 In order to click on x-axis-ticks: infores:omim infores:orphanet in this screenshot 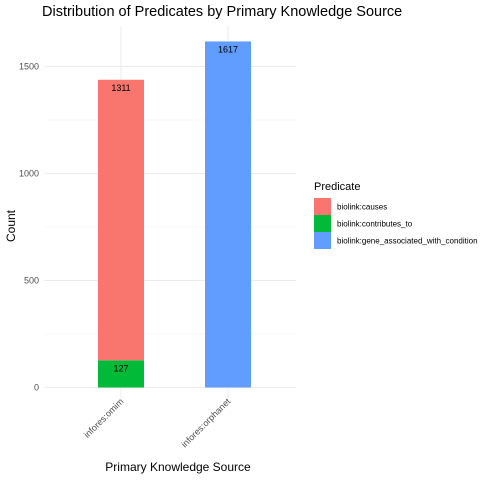, I will do `click(157, 422)`.